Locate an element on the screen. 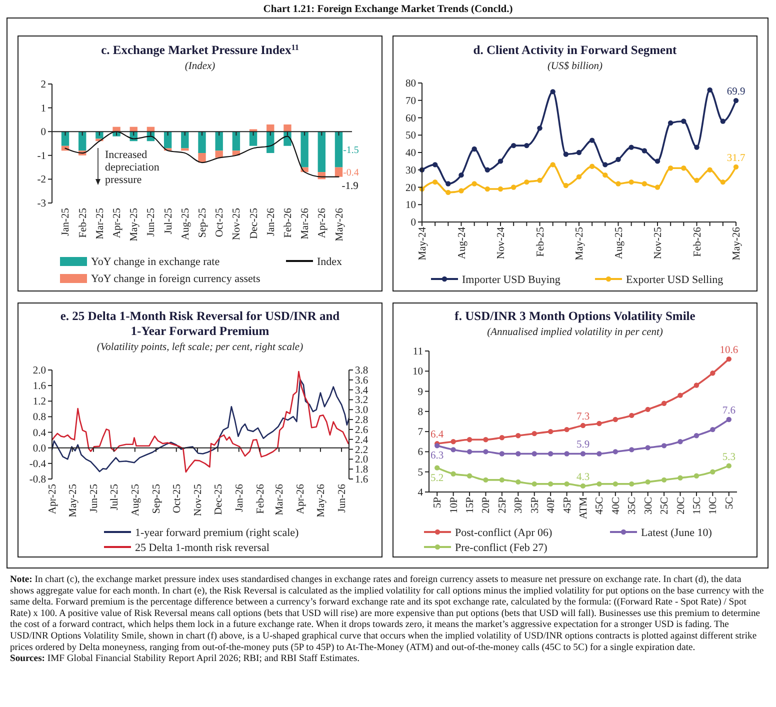 The height and width of the screenshot is (707, 776). x-tick-label: 20P is located at coordinates (486, 505).